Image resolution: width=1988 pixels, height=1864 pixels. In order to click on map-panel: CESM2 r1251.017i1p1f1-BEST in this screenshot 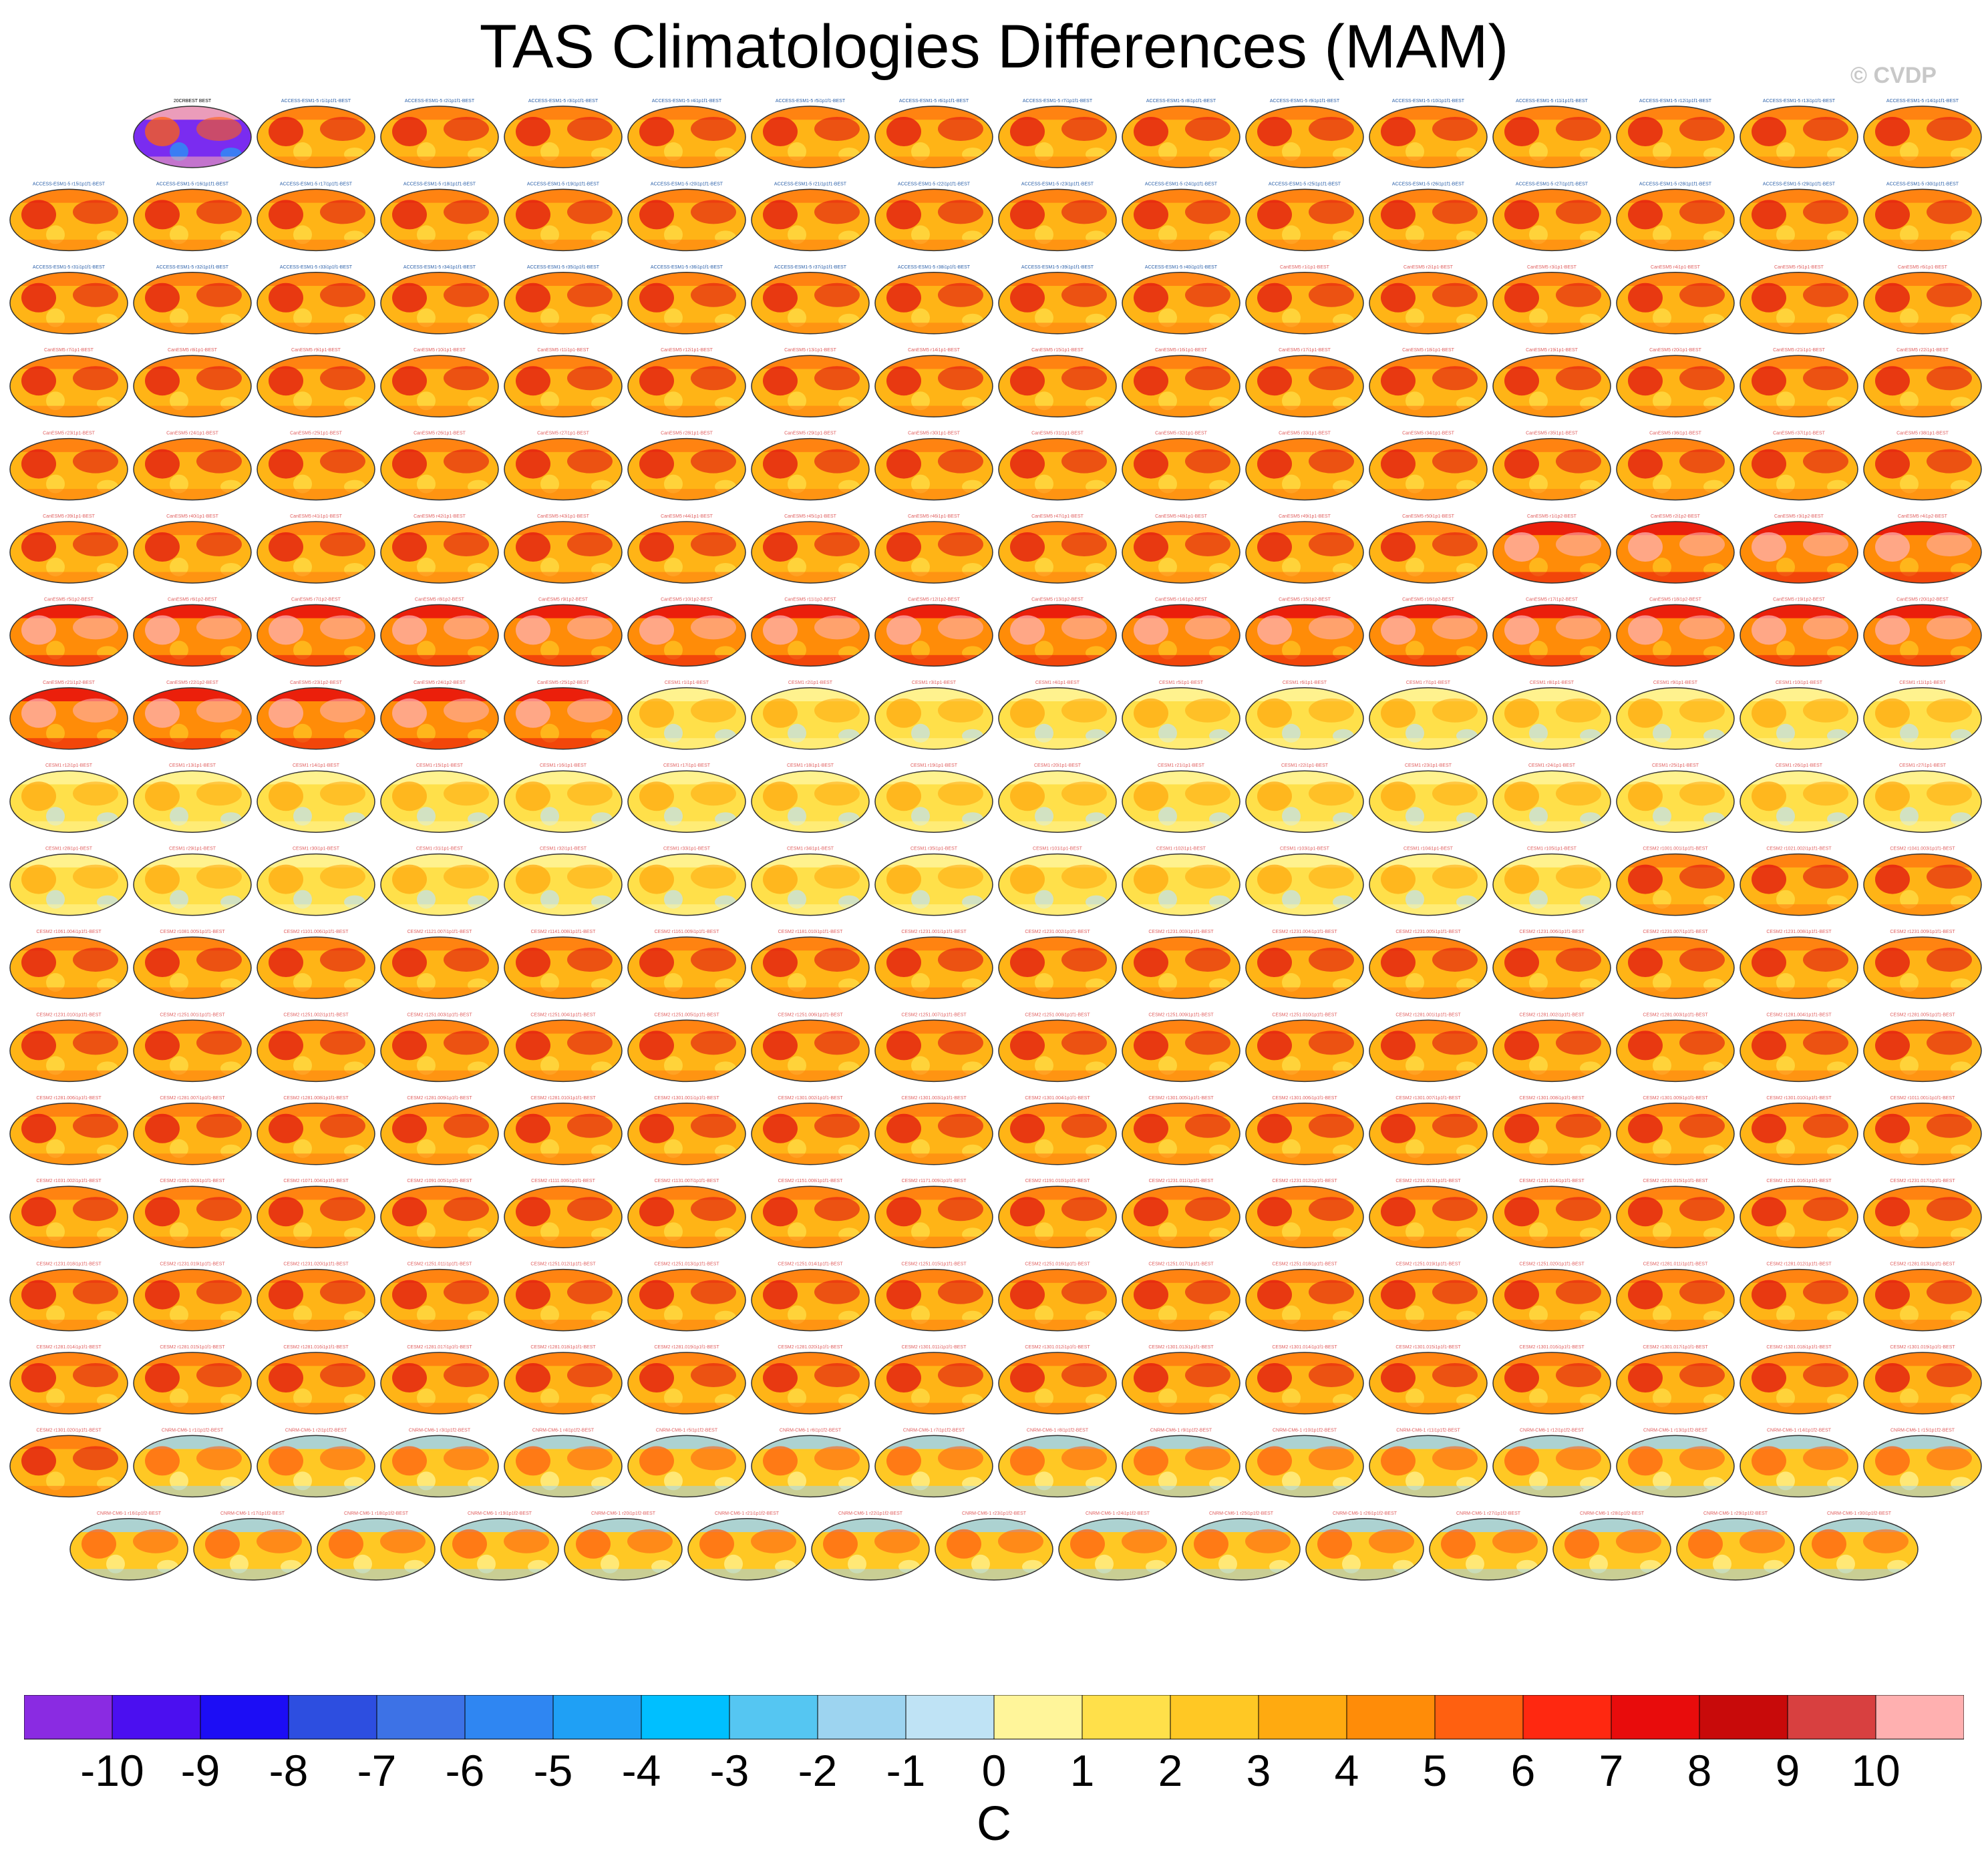, I will do `click(1181, 1297)`.